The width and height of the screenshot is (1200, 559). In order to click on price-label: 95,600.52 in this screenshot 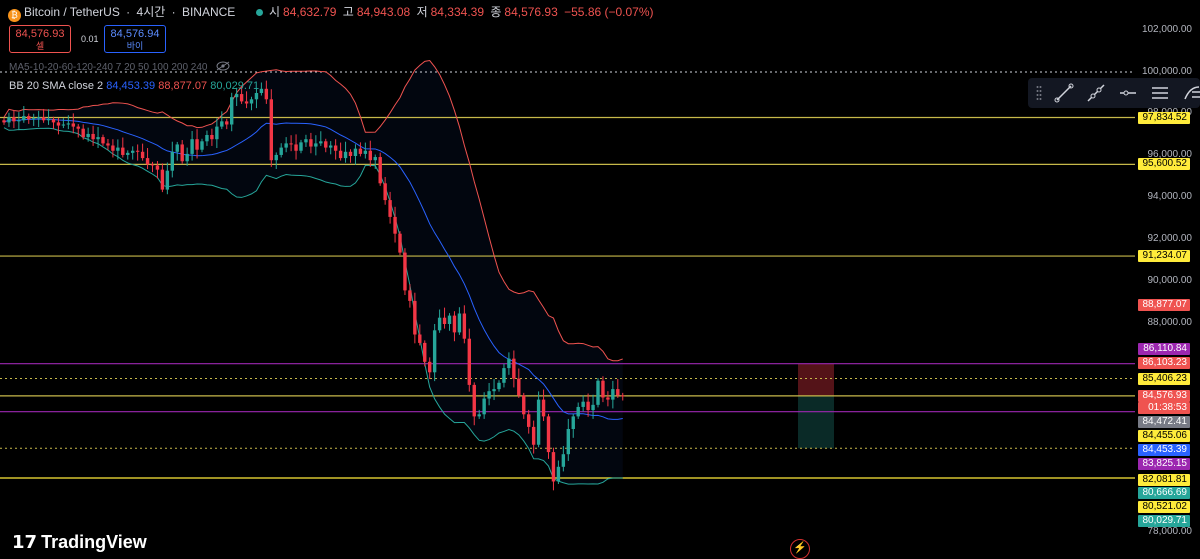, I will do `click(1164, 164)`.